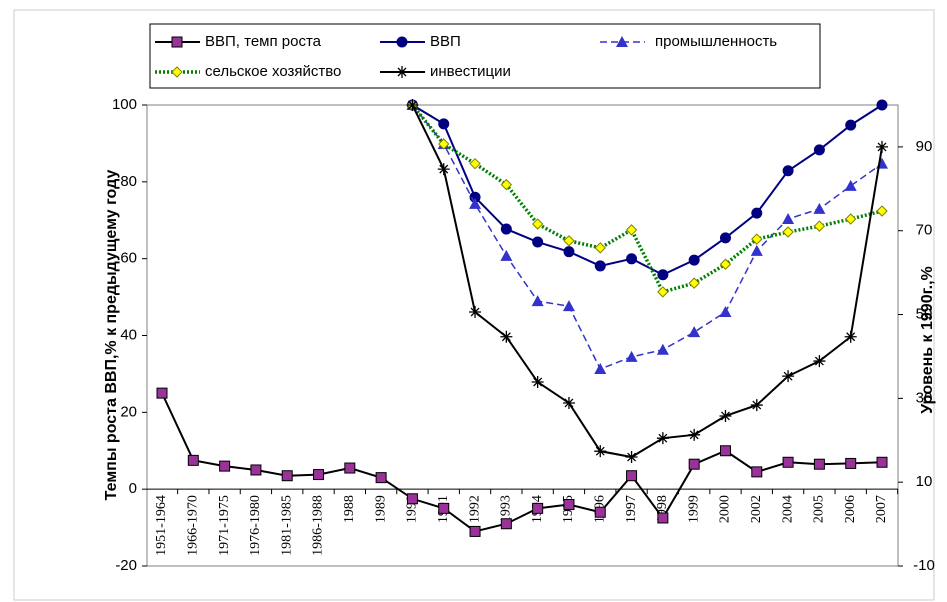 The image size is (947, 602). Describe the element at coordinates (647, 190) in the screenshot. I see `series-line` at that location.